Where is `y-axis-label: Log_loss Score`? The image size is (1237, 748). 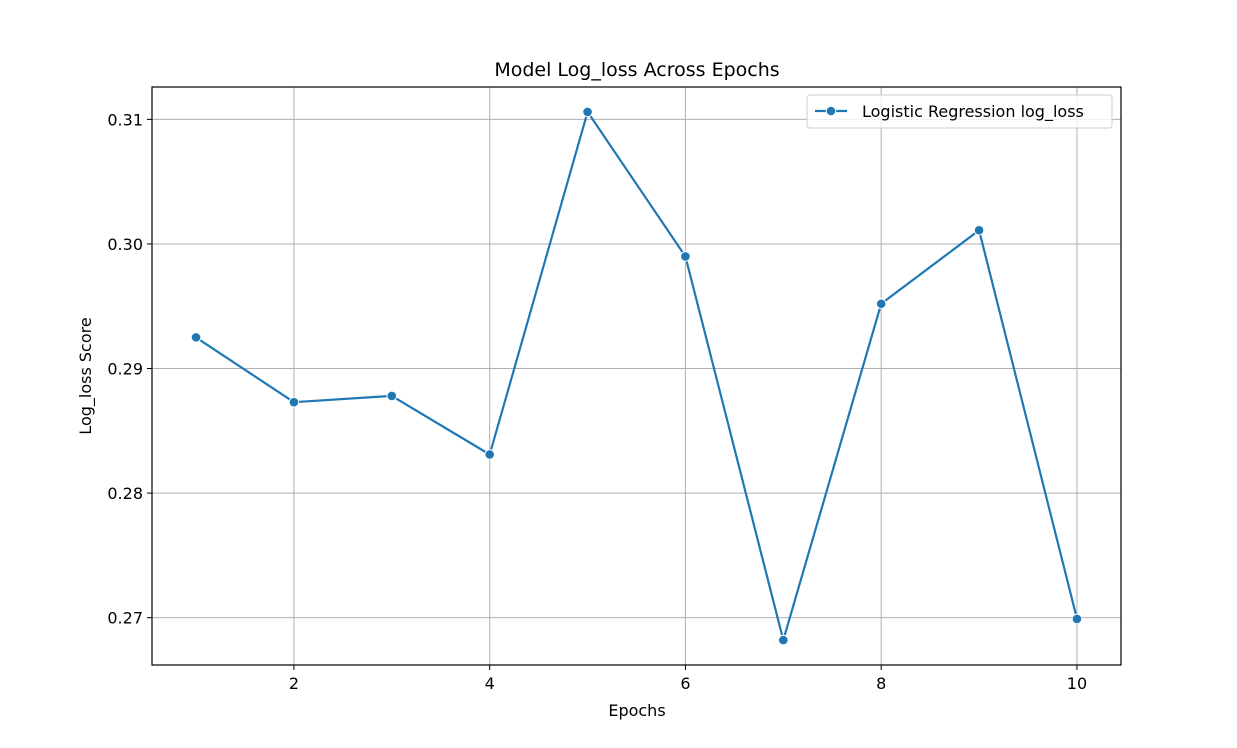
y-axis-label: Log_loss Score is located at coordinates (86, 375).